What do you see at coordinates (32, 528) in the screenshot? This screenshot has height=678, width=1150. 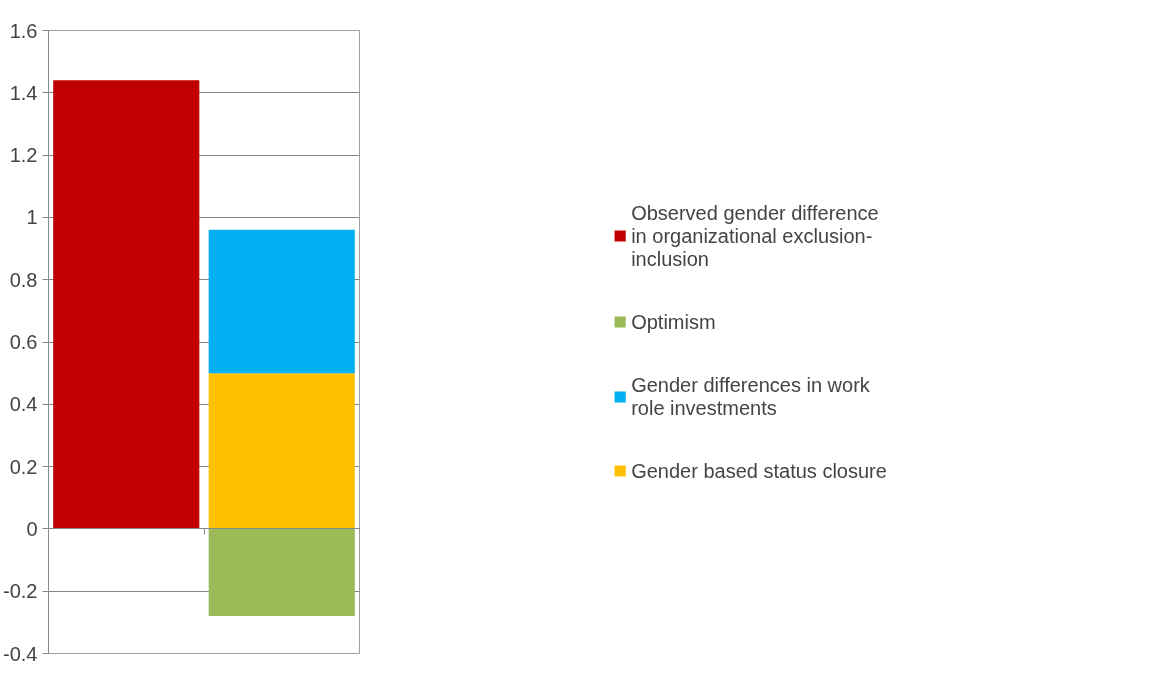 I see `y-tick-label: 0` at bounding box center [32, 528].